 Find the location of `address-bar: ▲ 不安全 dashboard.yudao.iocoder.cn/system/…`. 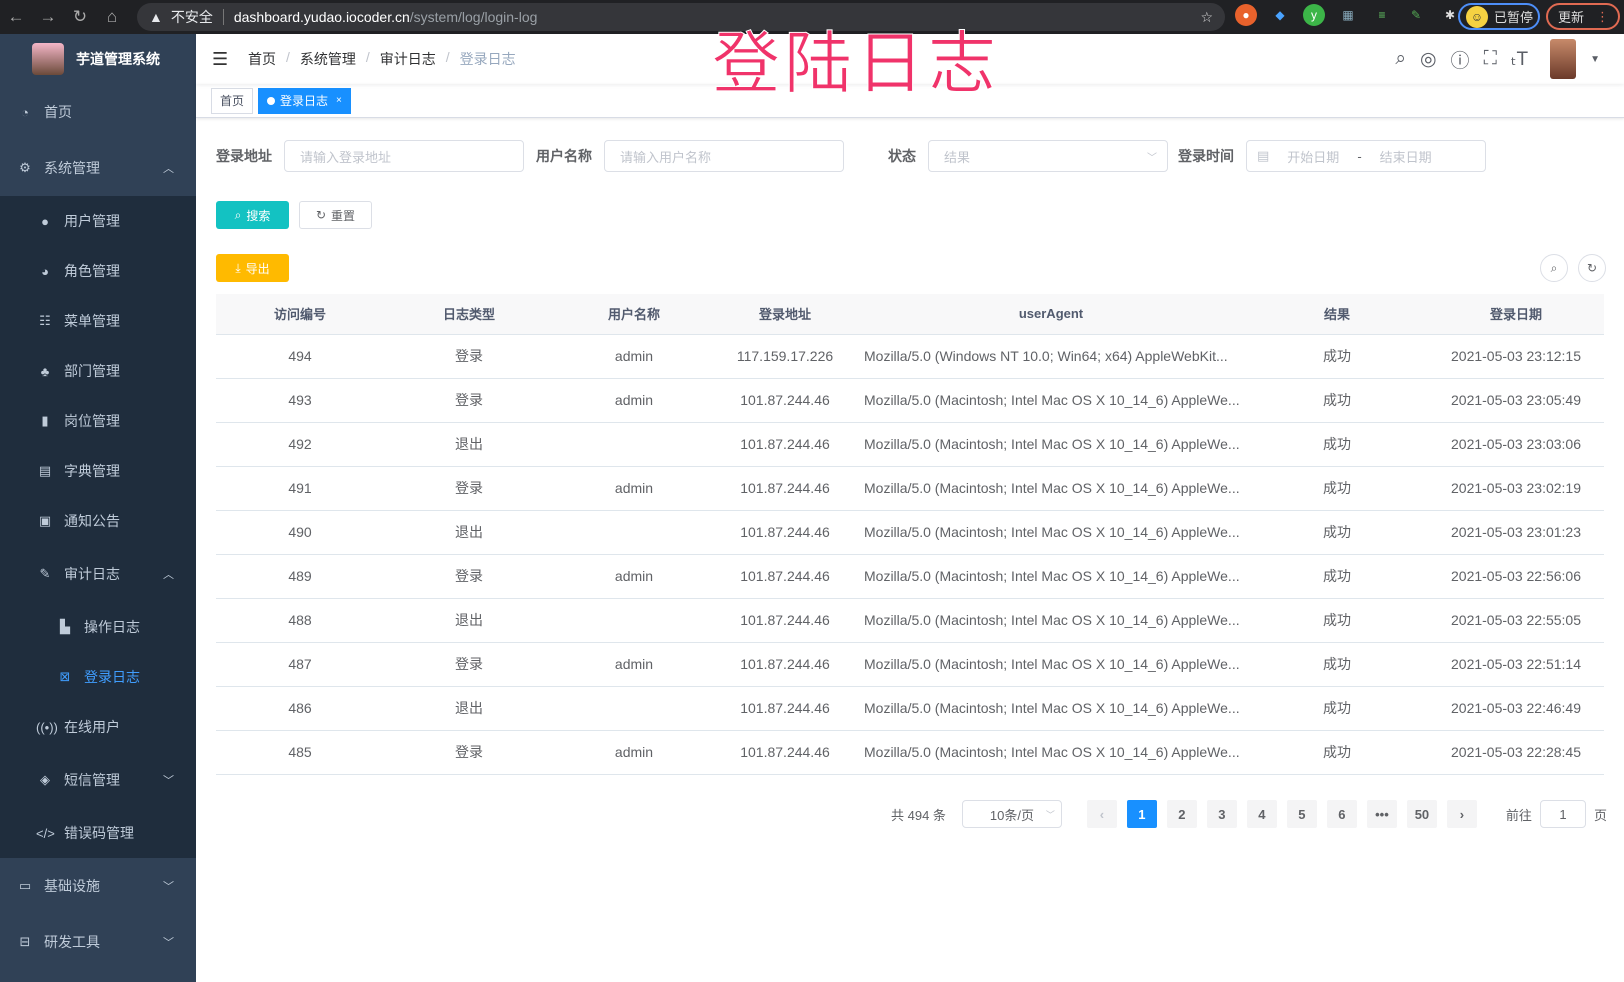

address-bar: ▲ 不安全 dashboard.yudao.iocoder.cn/system/… is located at coordinates (681, 17).